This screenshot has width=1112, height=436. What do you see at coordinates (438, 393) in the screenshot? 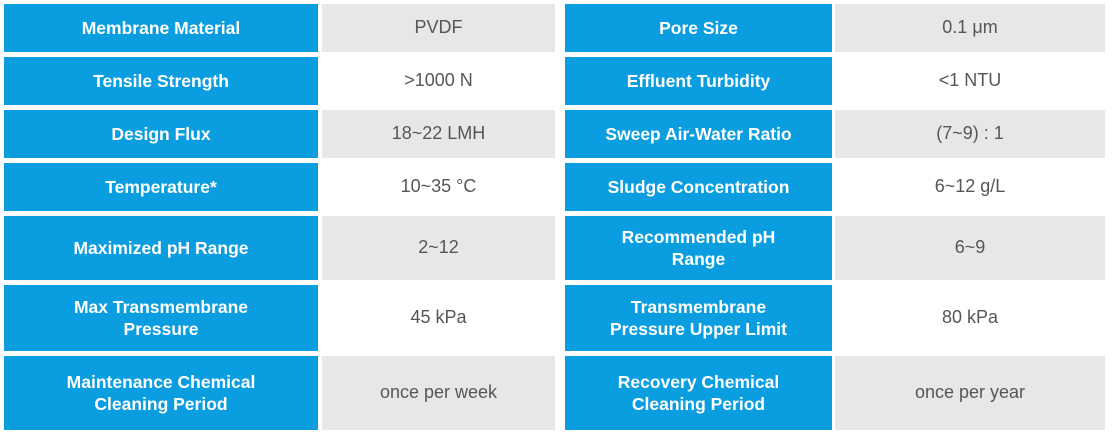
I see `spec-value: once per week` at bounding box center [438, 393].